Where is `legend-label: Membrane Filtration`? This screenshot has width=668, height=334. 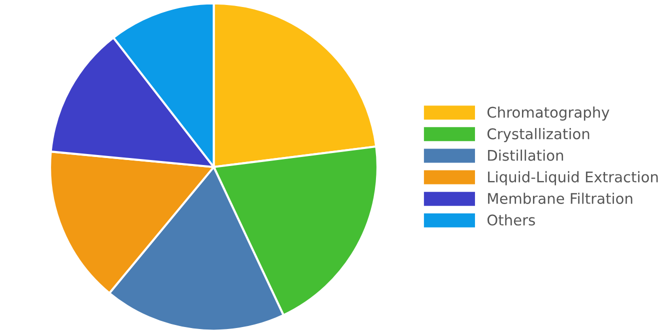 legend-label: Membrane Filtration is located at coordinates (560, 198).